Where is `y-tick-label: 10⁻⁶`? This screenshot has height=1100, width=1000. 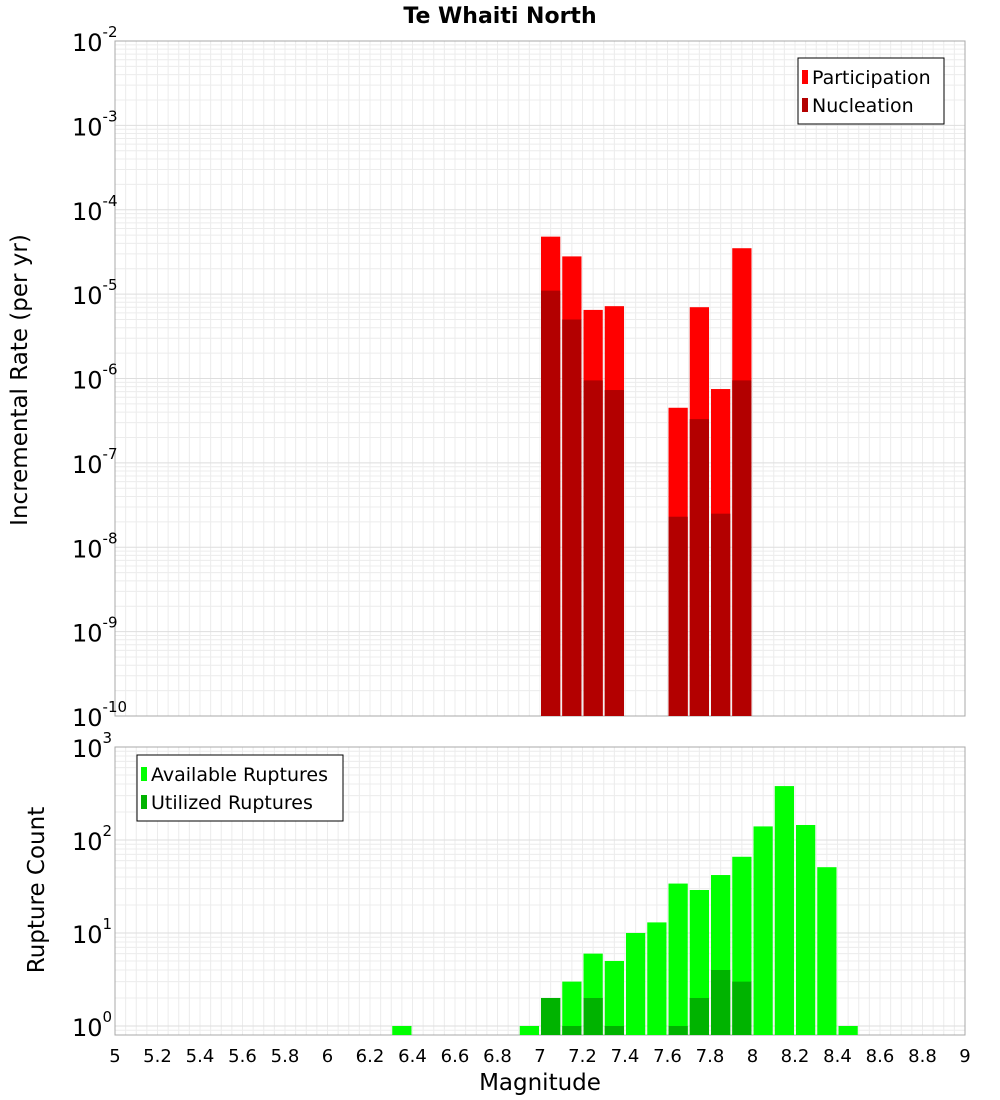 y-tick-label: 10⁻⁶ is located at coordinates (95, 378).